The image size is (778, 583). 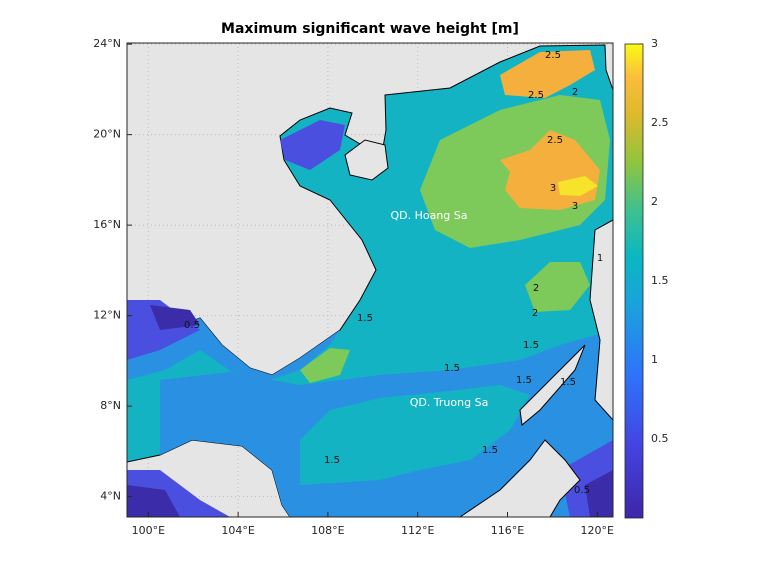 What do you see at coordinates (634, 281) in the screenshot?
I see `colorbar` at bounding box center [634, 281].